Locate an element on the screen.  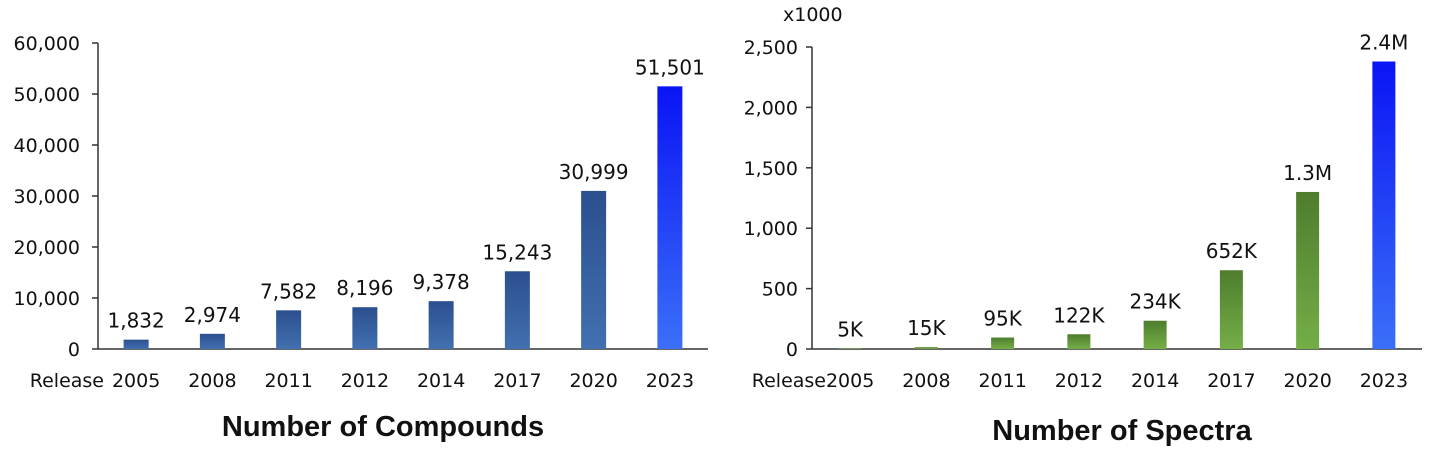
compounds-bar-2011 is located at coordinates (289, 329).